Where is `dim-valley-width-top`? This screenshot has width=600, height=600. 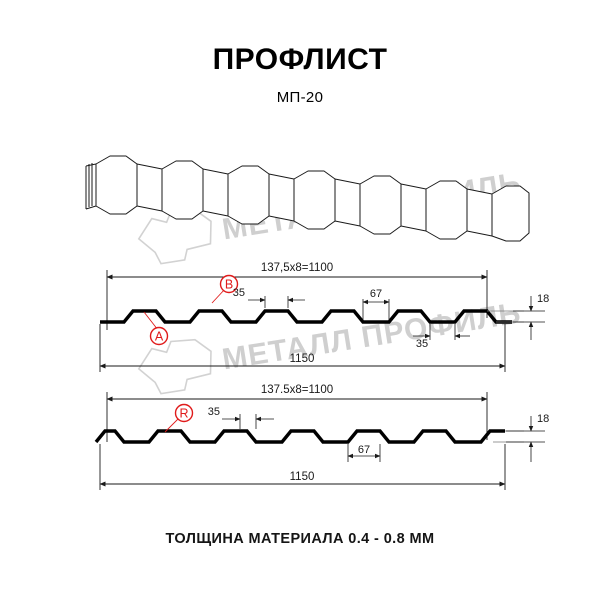
dim-valley-width-top is located at coordinates (376, 309).